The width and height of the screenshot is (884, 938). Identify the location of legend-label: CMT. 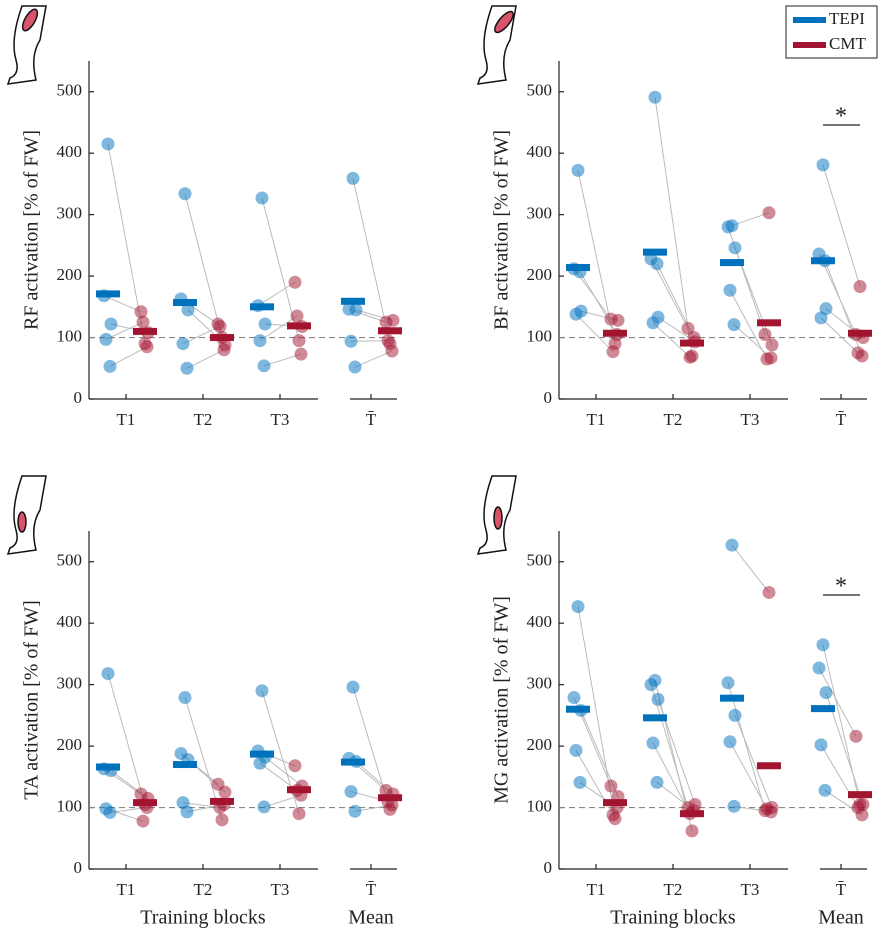
(847, 43).